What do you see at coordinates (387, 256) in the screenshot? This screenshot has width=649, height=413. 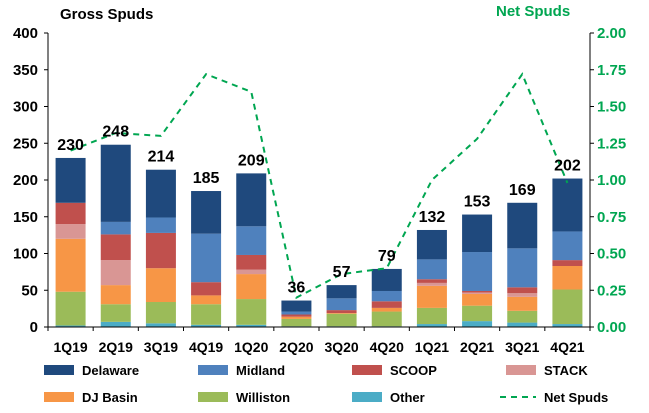 I see `bar-total-label: 79` at bounding box center [387, 256].